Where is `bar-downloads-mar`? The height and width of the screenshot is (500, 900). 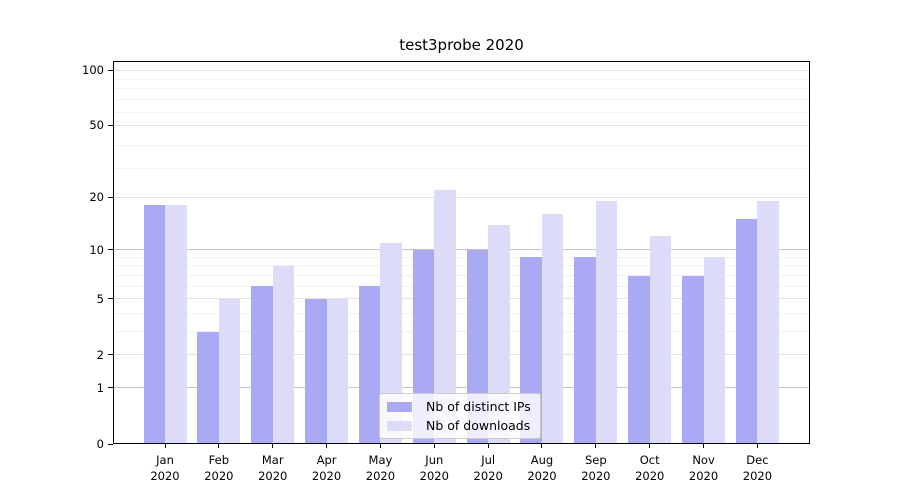 bar-downloads-mar is located at coordinates (283, 355).